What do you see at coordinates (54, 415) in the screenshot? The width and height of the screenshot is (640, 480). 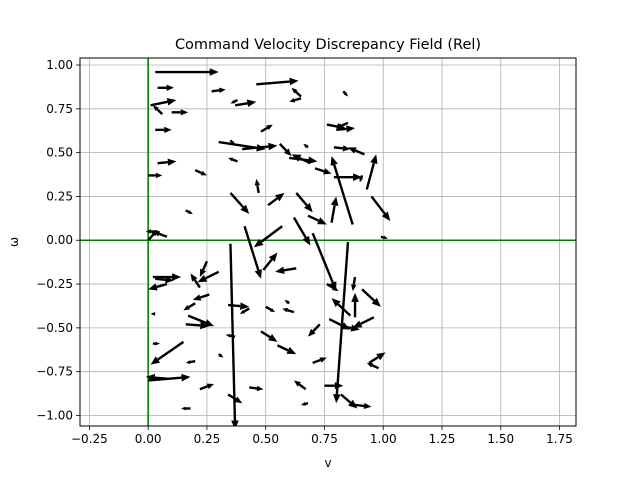 I see `y-tick-label: −1.00` at bounding box center [54, 415].